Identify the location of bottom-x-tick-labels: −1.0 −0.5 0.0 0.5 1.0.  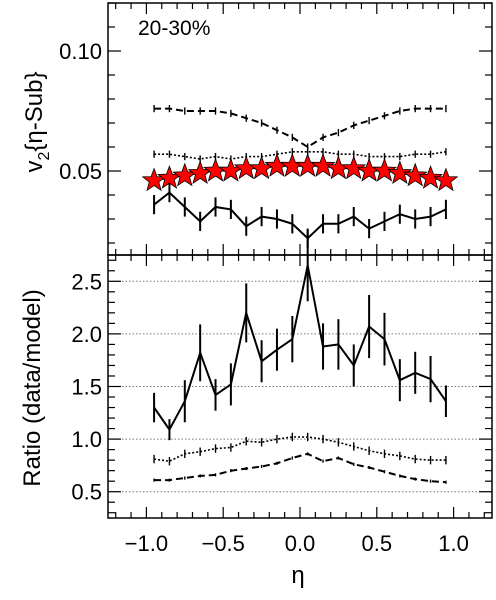
(297, 543).